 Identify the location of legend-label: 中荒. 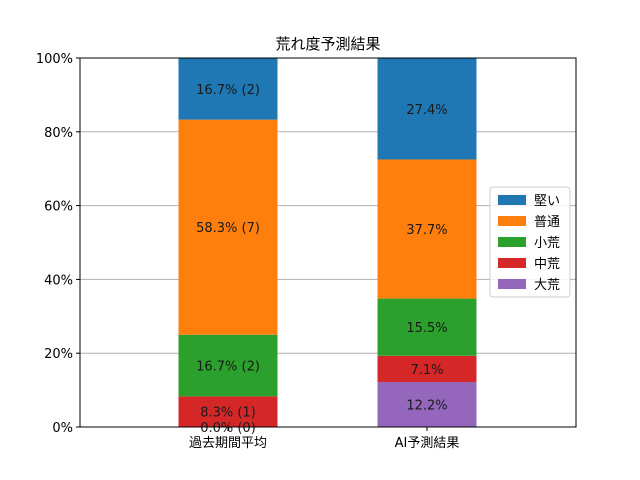
(547, 264).